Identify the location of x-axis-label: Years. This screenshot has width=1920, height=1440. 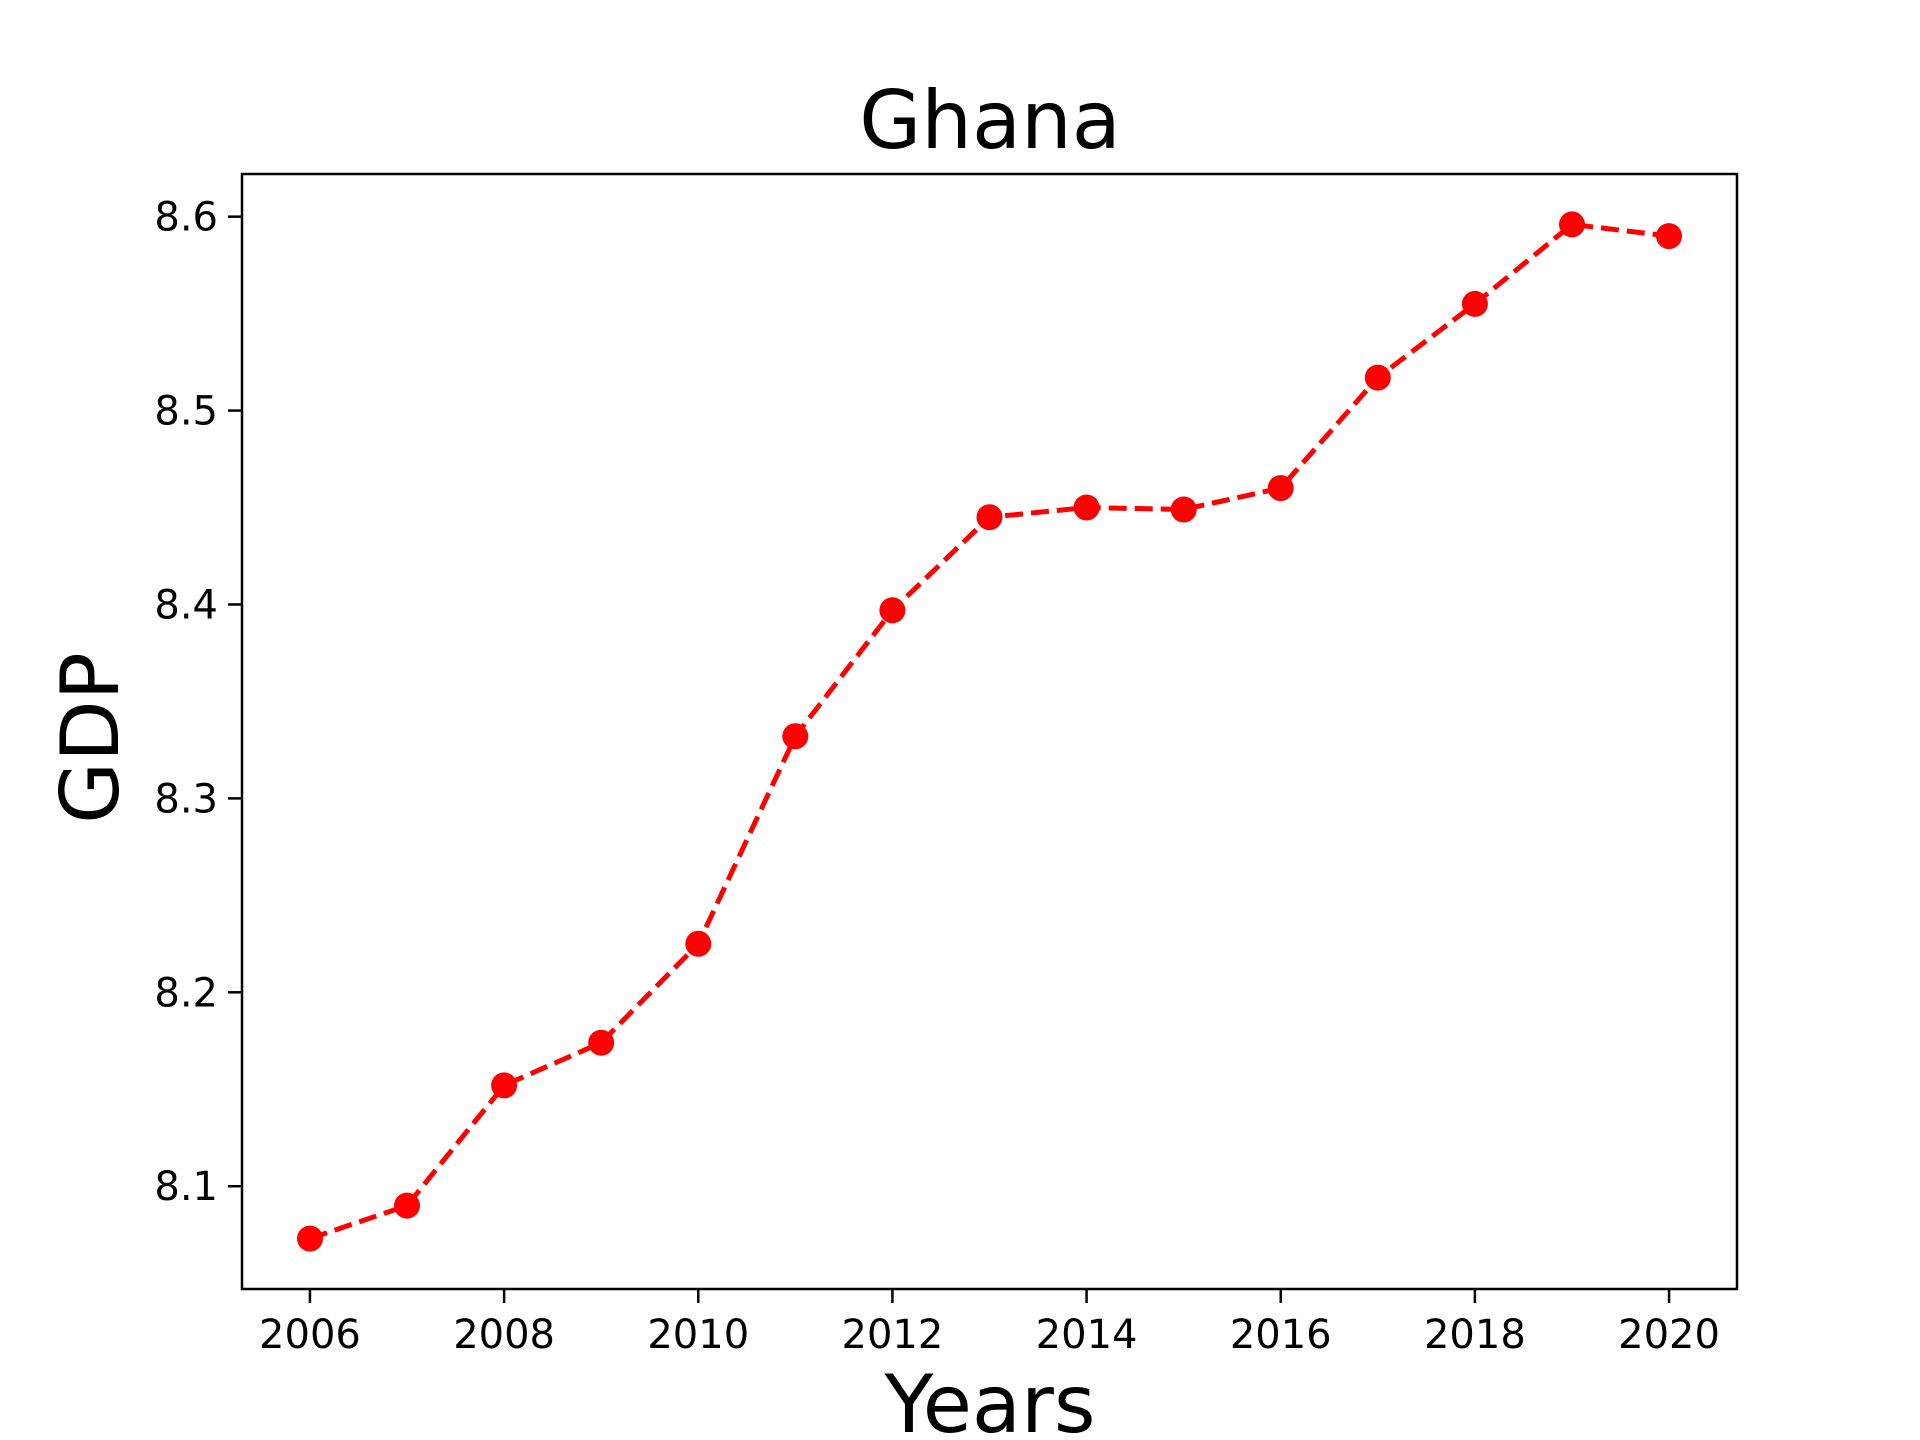
(989, 1399).